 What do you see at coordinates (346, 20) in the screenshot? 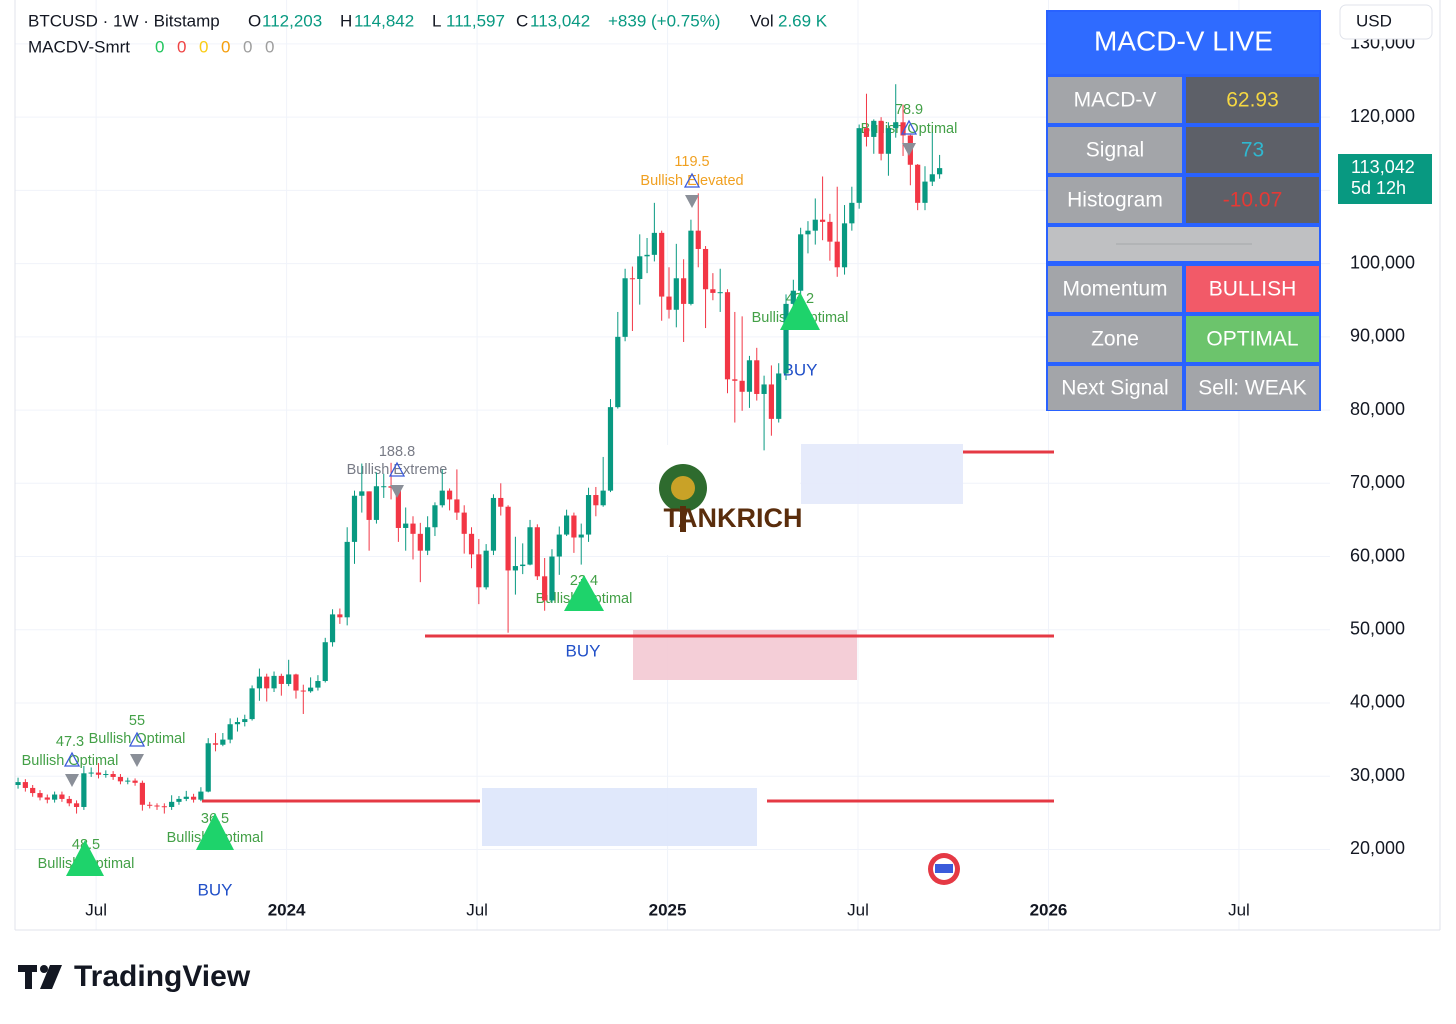
I see `ohlc-key: H` at bounding box center [346, 20].